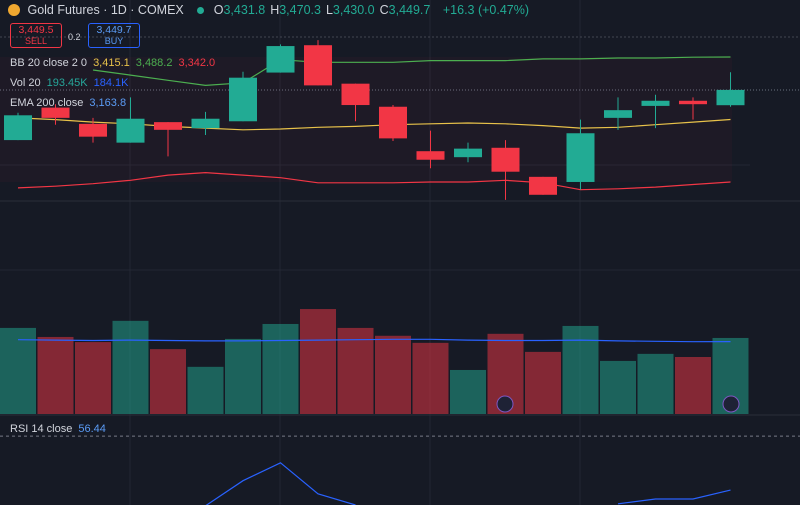  I want to click on legend-label: Vol 20, so click(25, 83).